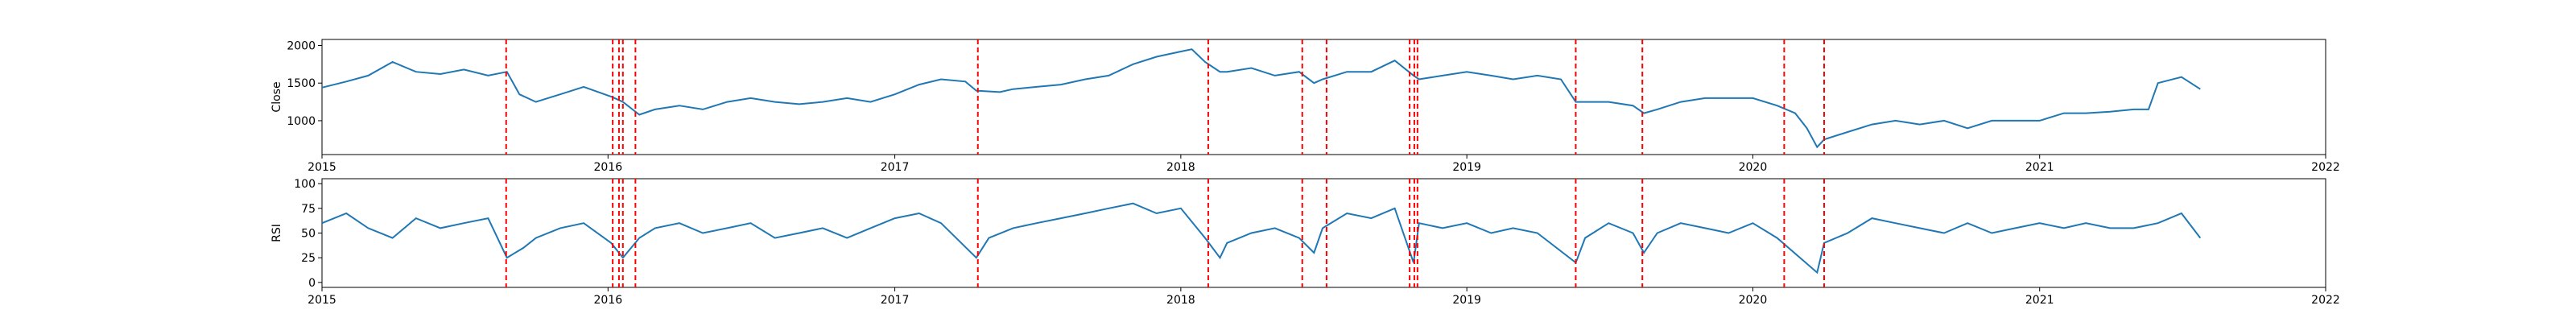 The width and height of the screenshot is (2576, 322). I want to click on y-tick-label: 2000, so click(301, 45).